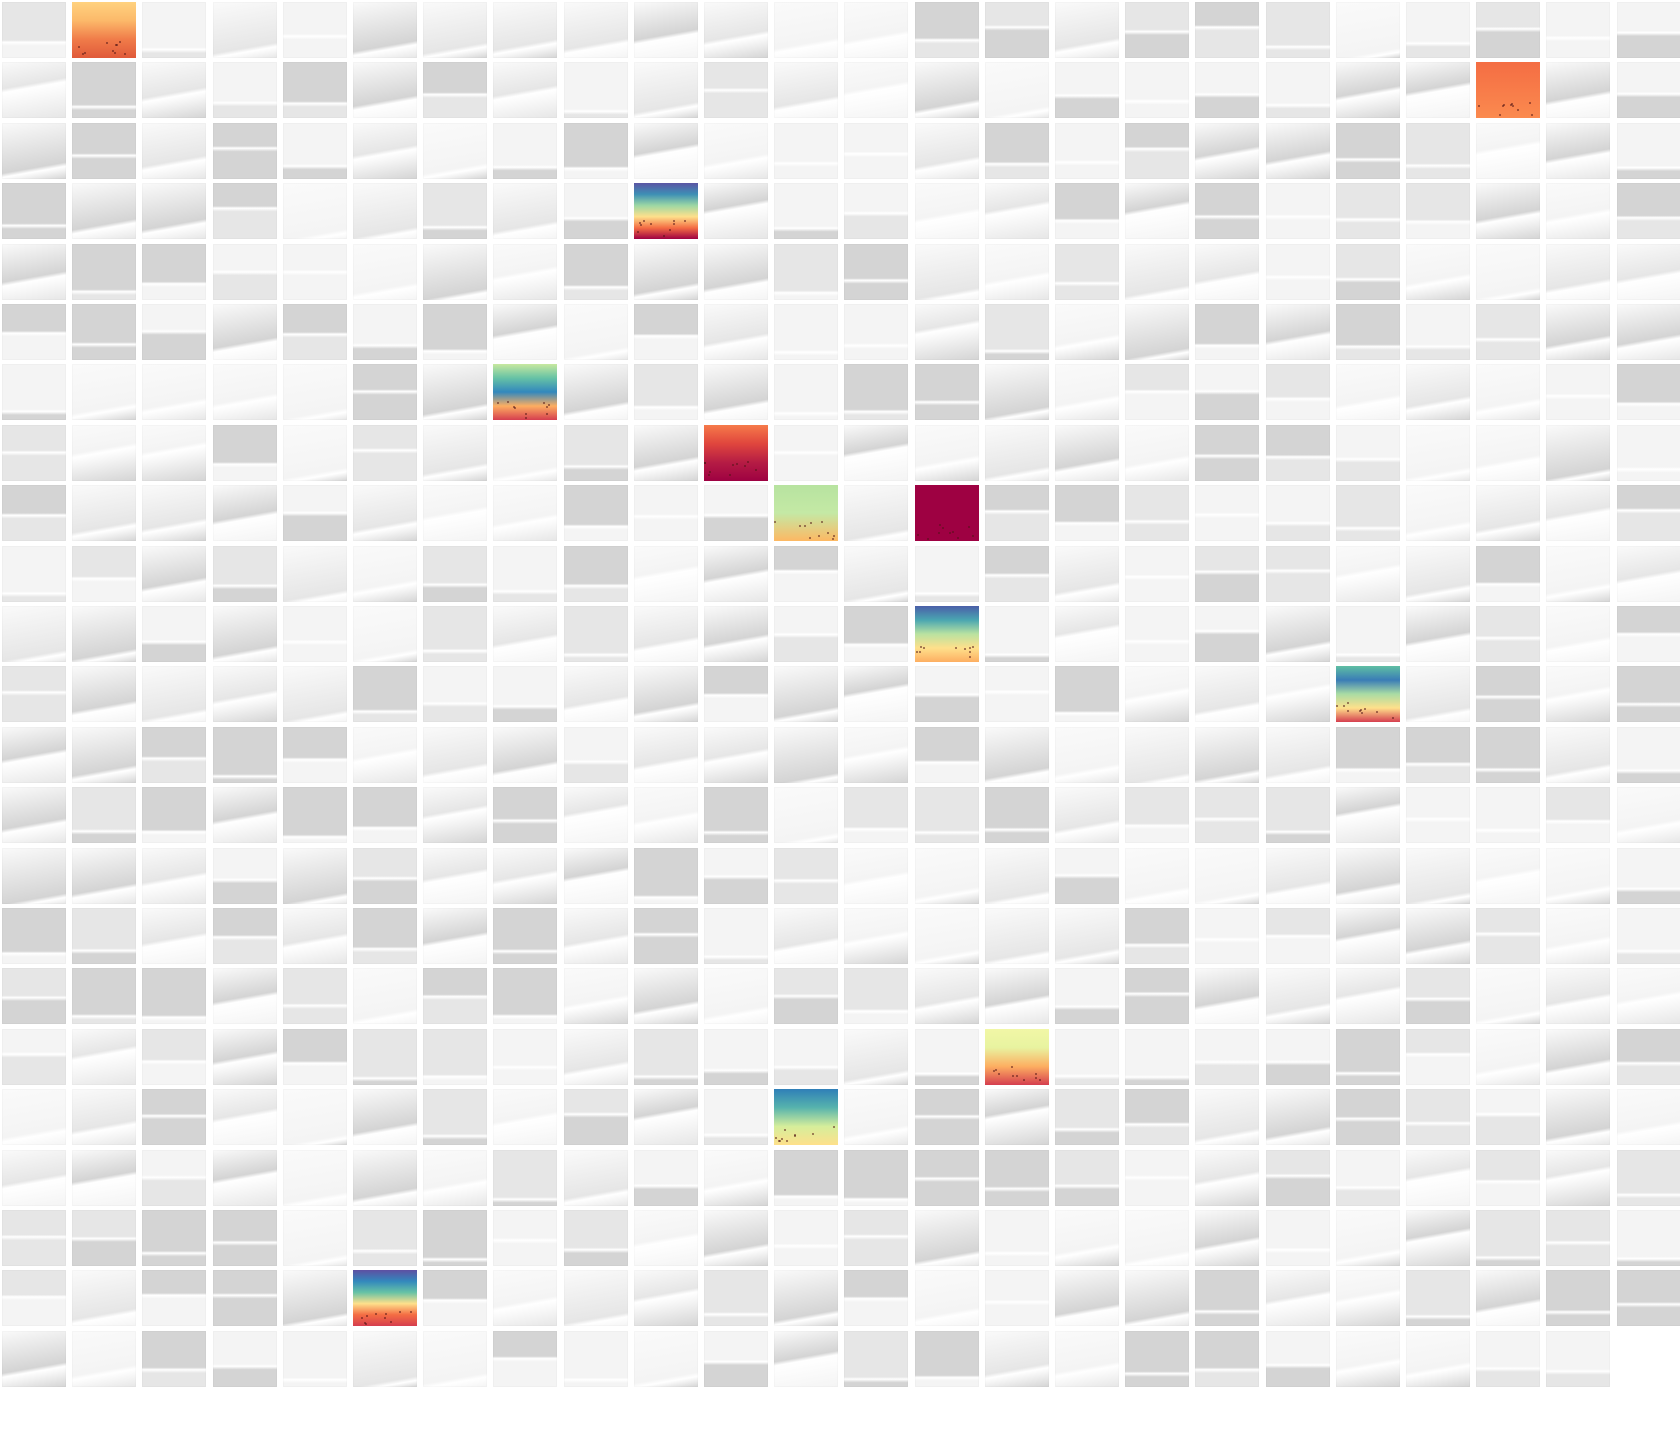 The image size is (1680, 1440). I want to click on highlighted-thumbnail, so click(1367, 694).